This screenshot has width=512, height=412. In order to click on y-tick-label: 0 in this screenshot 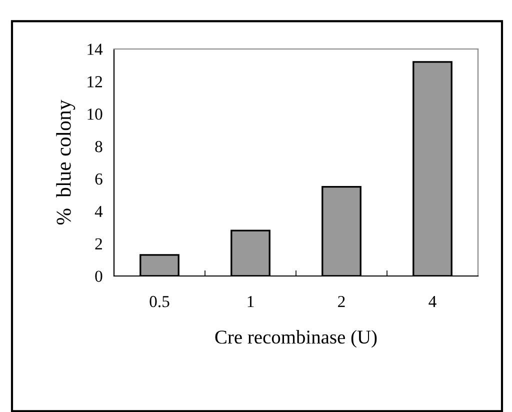, I will do `click(98, 276)`.